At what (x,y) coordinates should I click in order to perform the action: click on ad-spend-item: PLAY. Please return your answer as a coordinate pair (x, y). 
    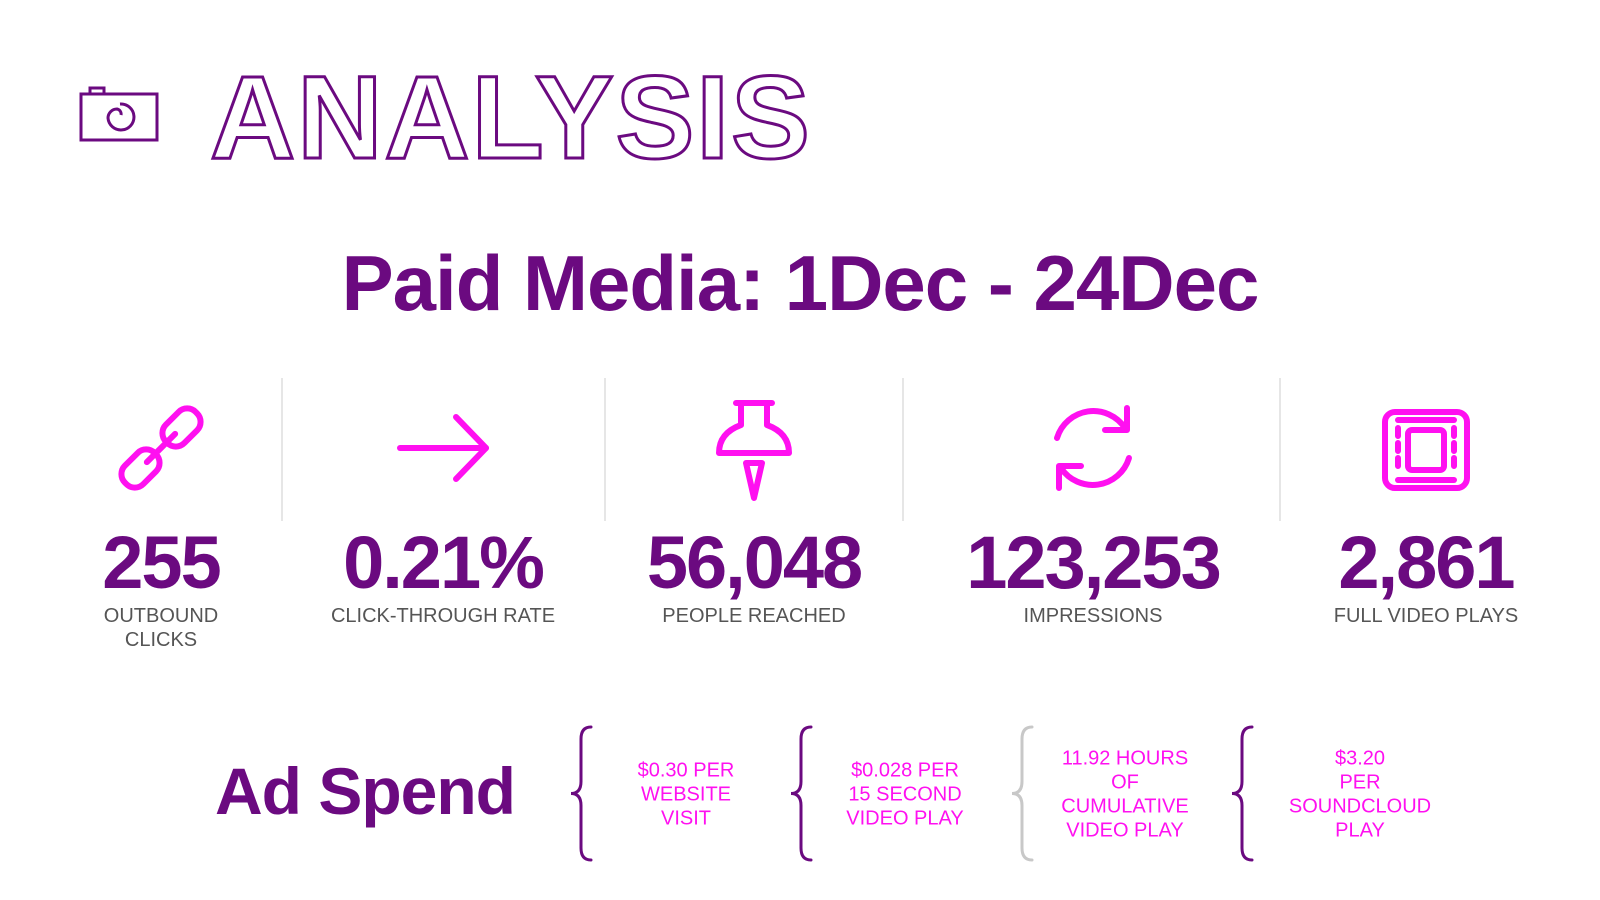
    Looking at the image, I should click on (1360, 831).